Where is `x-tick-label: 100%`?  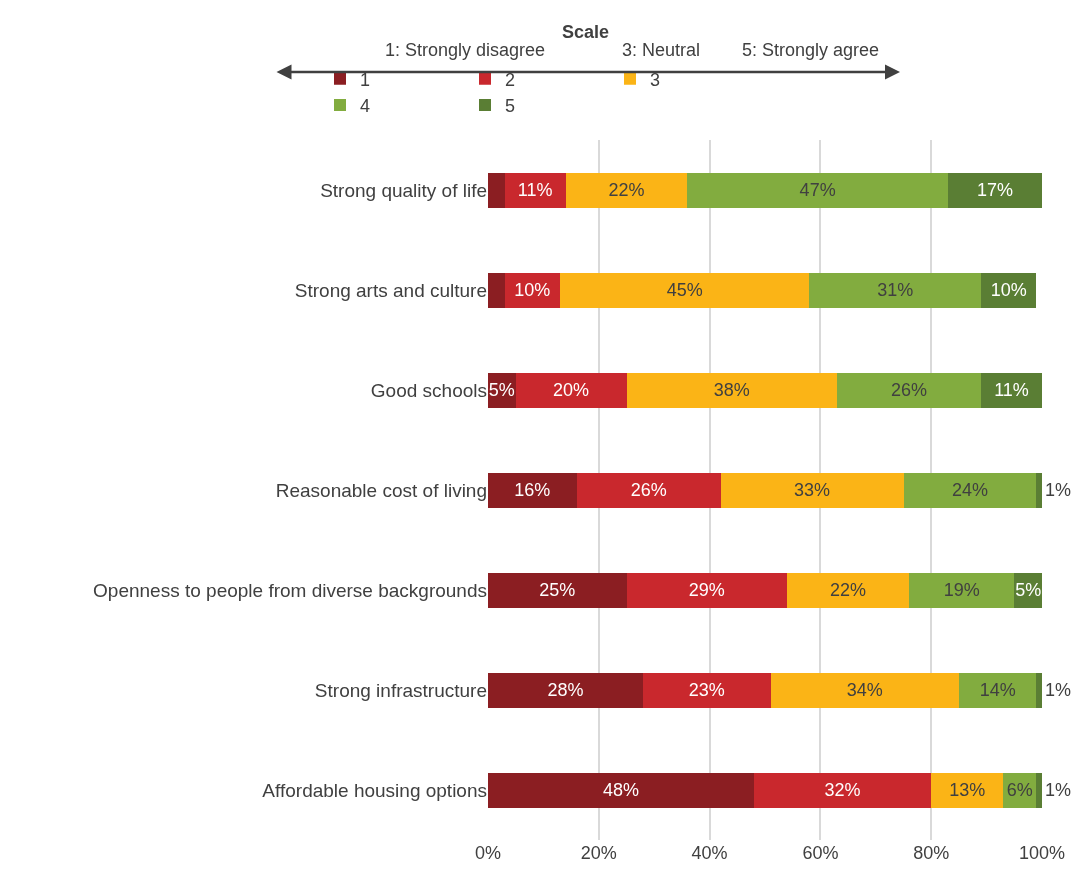
x-tick-label: 100% is located at coordinates (1042, 853).